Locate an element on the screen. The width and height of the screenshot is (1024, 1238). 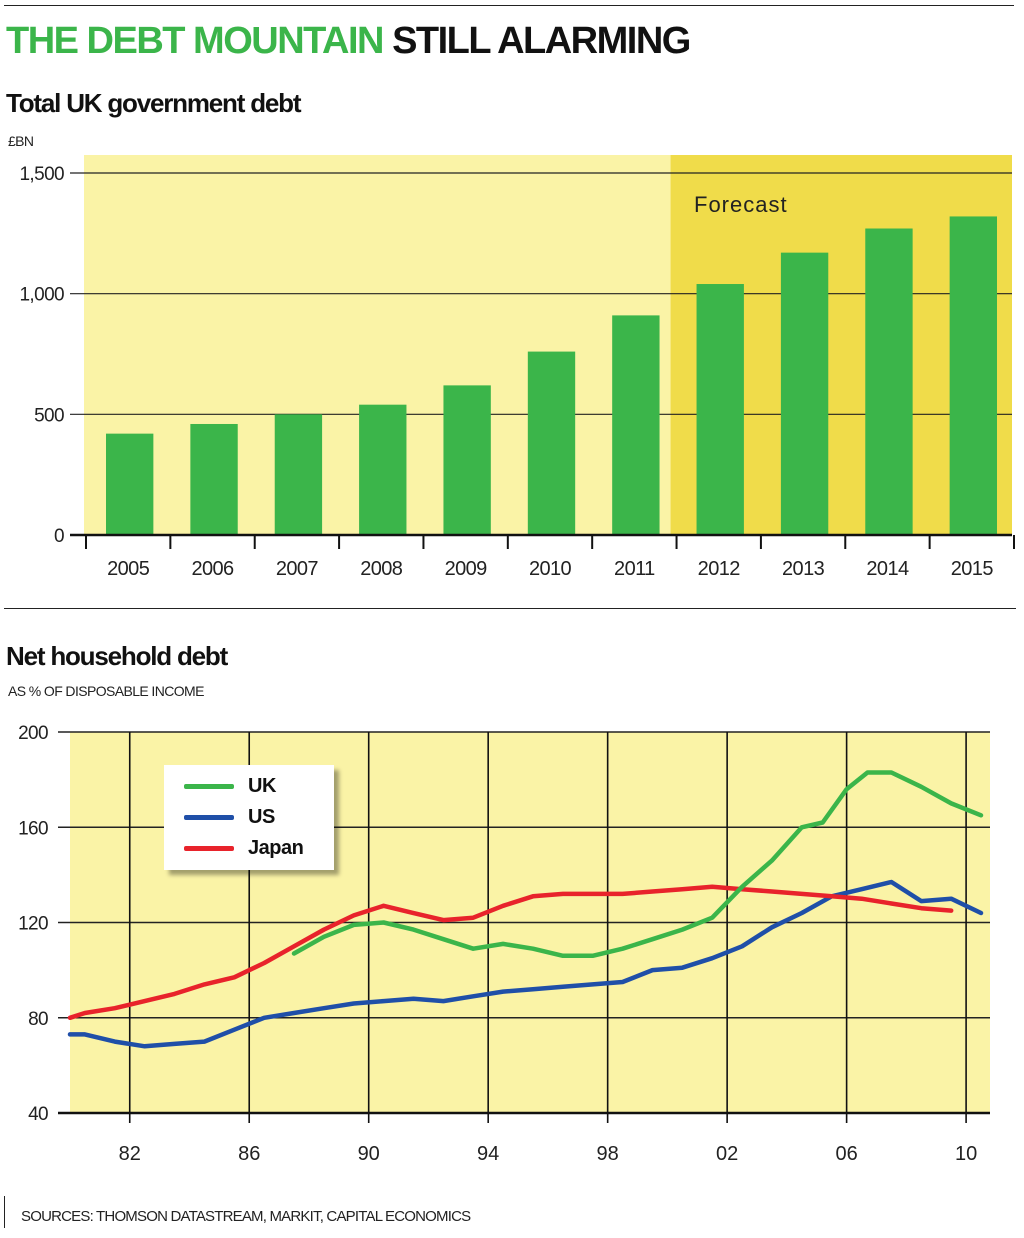
line-xtick-label: 10 is located at coordinates (966, 1154).